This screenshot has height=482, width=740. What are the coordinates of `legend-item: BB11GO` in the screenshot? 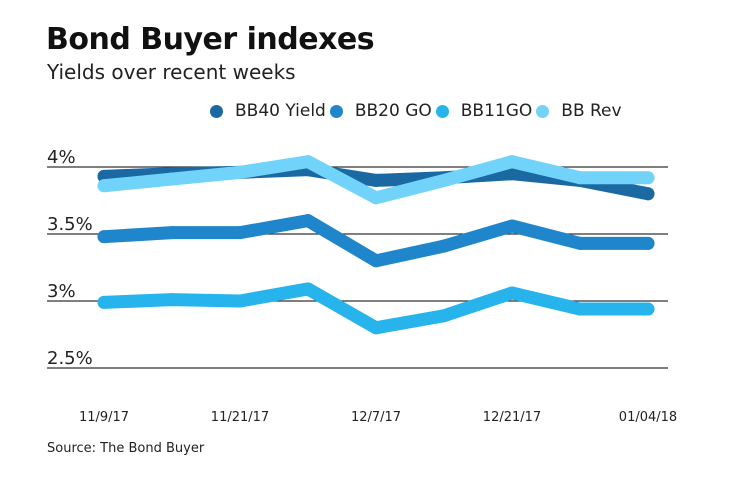 It's located at (484, 111).